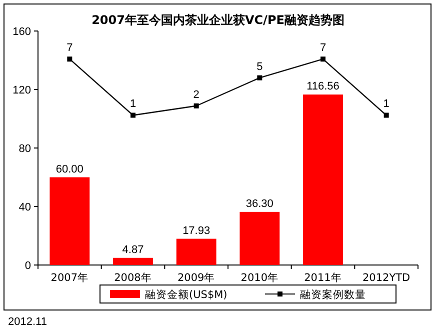 The width and height of the screenshot is (435, 335). Describe the element at coordinates (133, 278) in the screenshot. I see `x-tick-label: 2008年` at that location.